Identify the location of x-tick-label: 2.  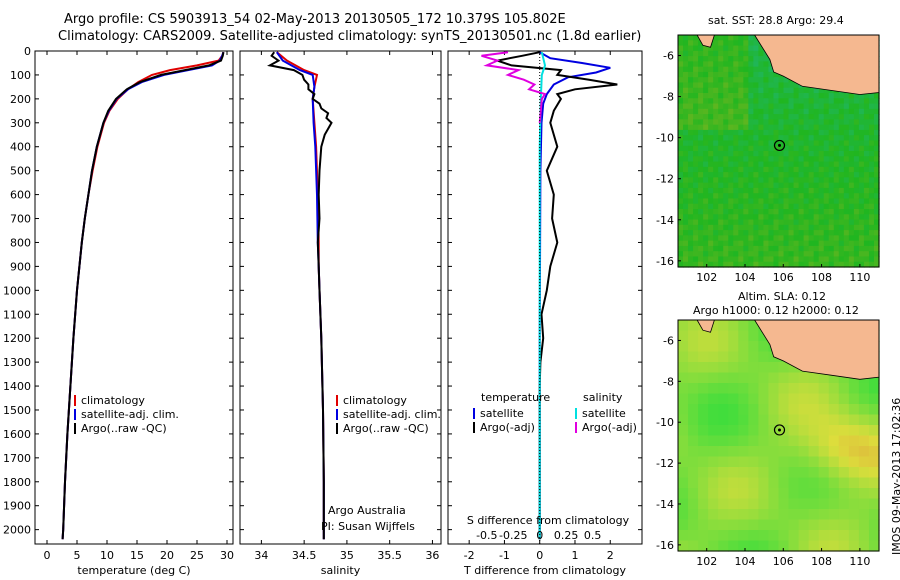
(610, 555).